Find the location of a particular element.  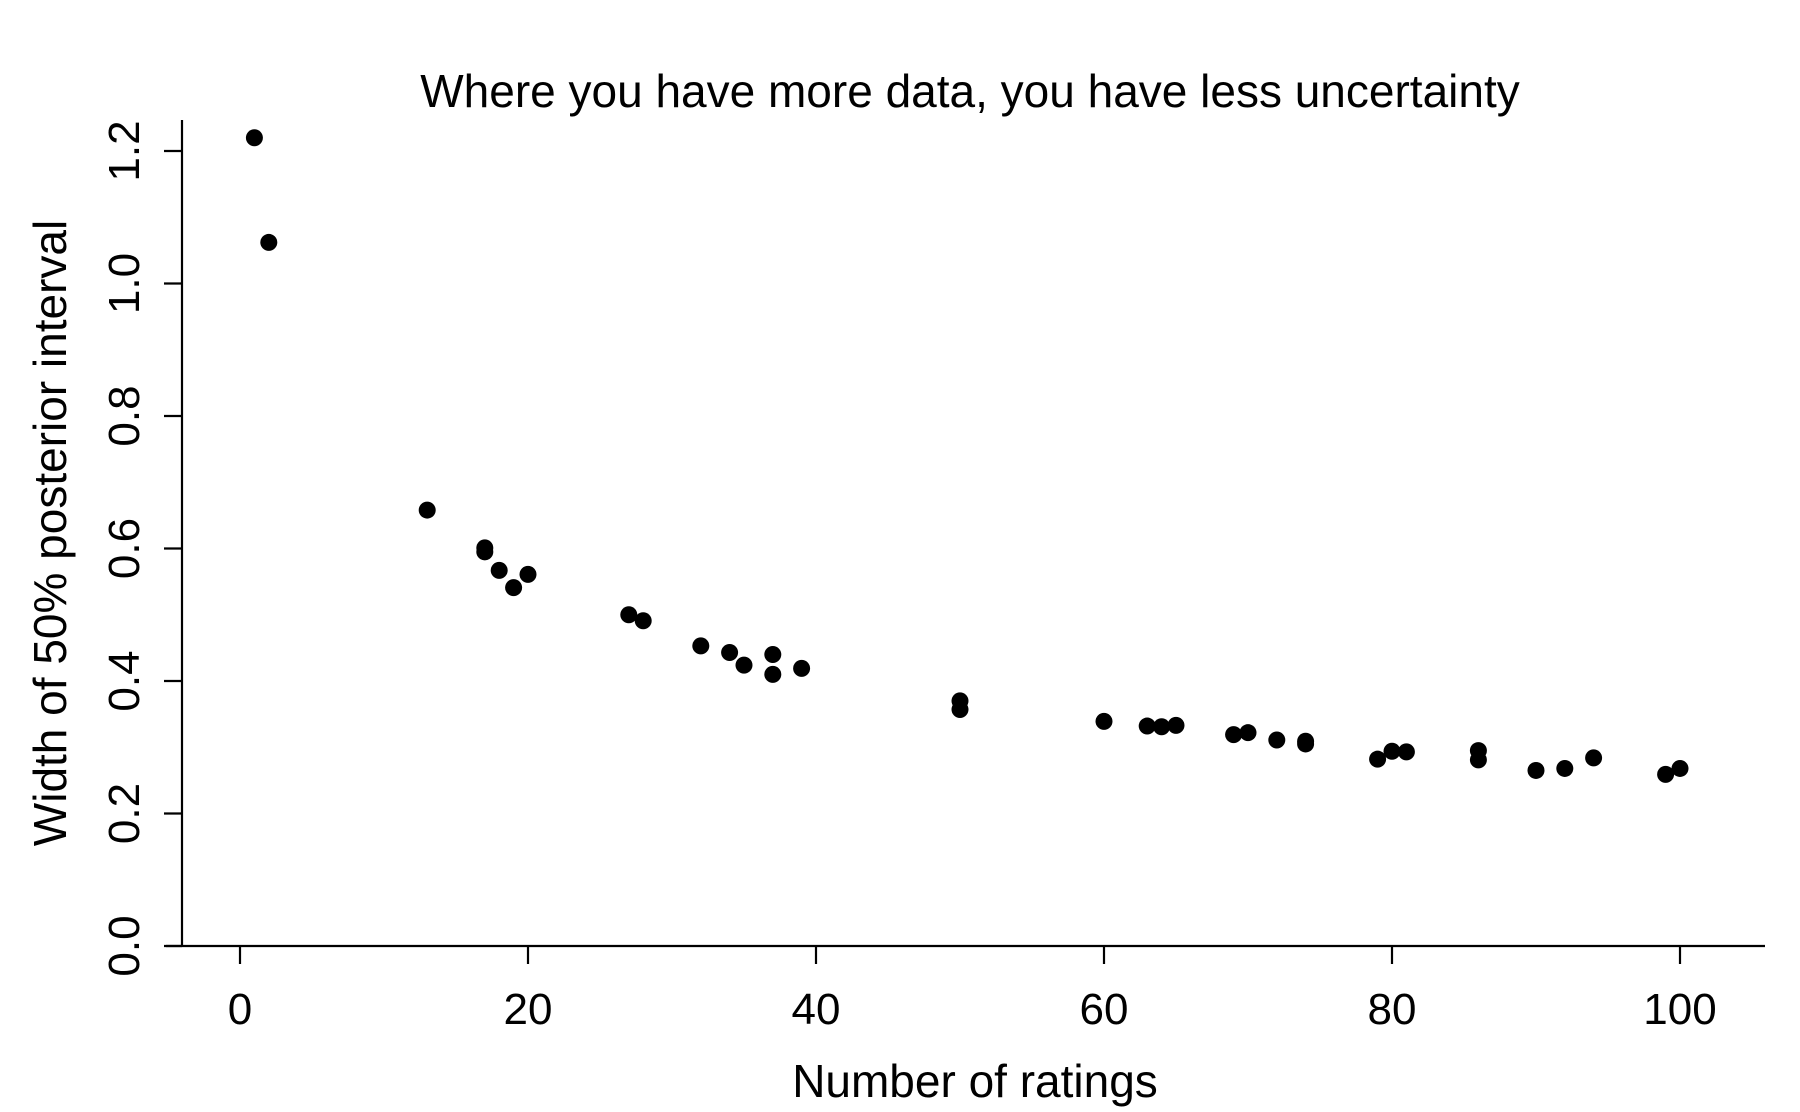

x-tick-label: 60 is located at coordinates (1104, 1009).